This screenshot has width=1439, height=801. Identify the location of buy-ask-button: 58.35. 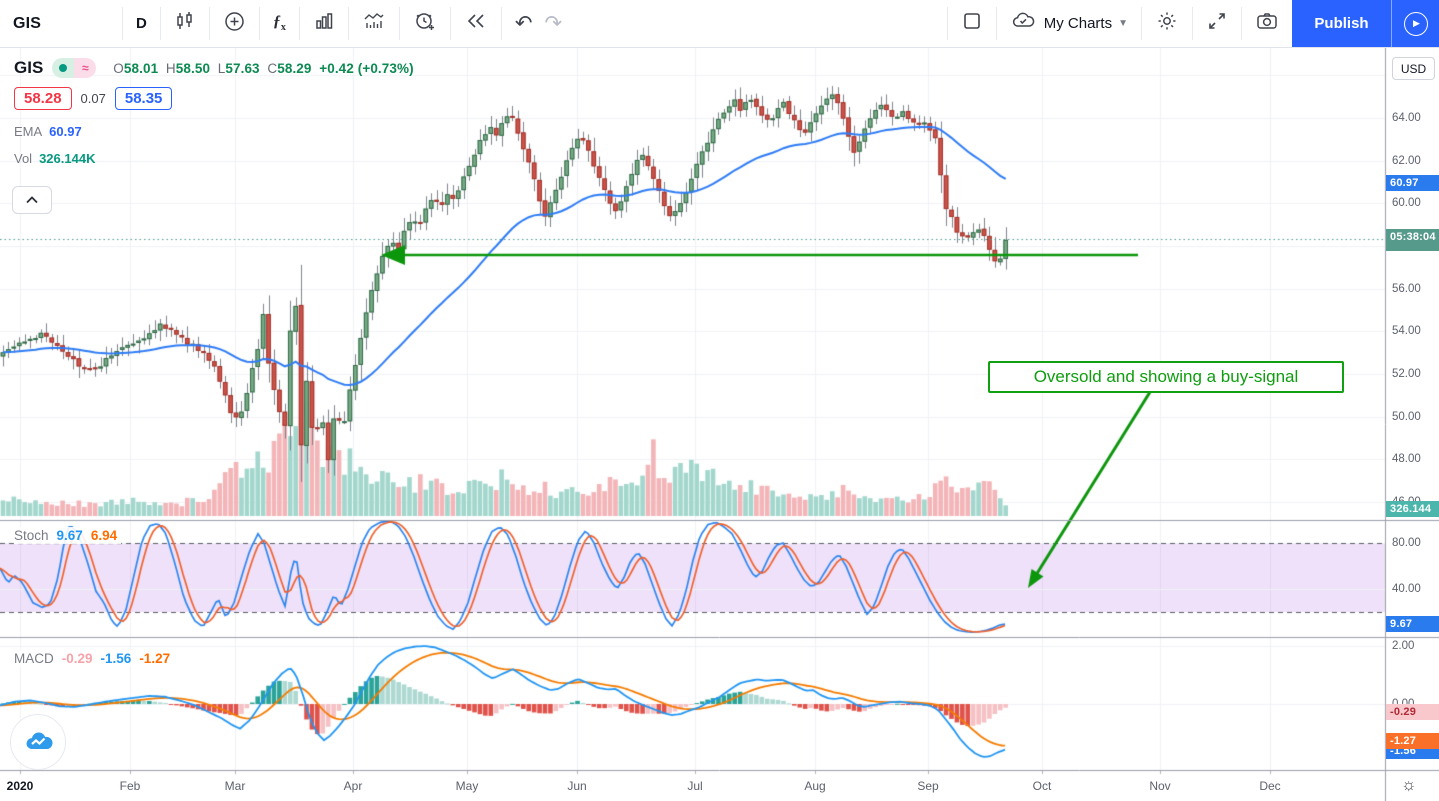
(143, 98).